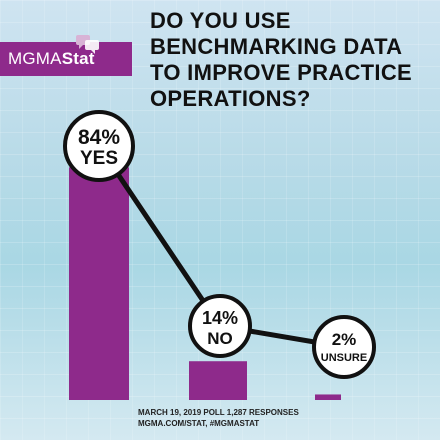  I want to click on footer-source: MARCH 19, 2019 POLL 1,287 RESPONSES, so click(218, 412).